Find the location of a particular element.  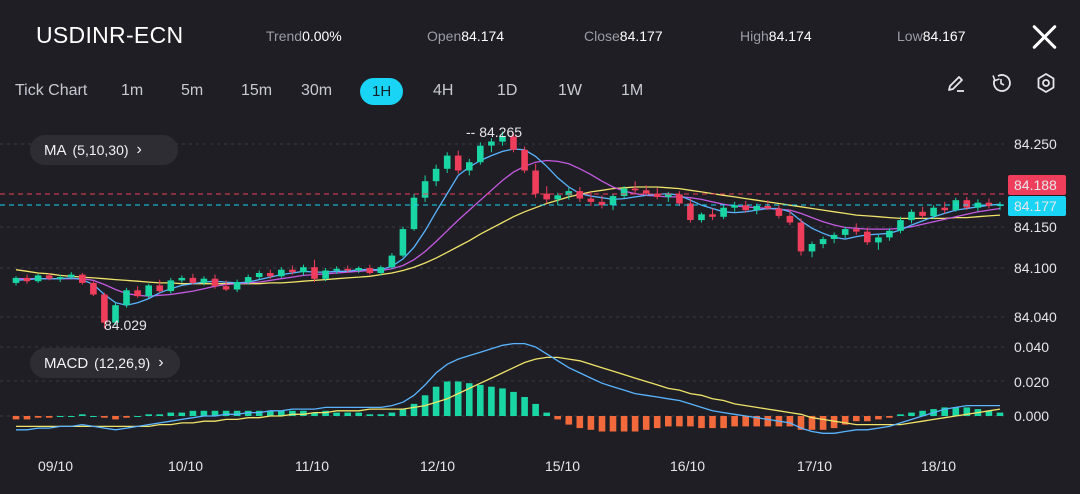

date-label-4: 12/10 is located at coordinates (437, 466).